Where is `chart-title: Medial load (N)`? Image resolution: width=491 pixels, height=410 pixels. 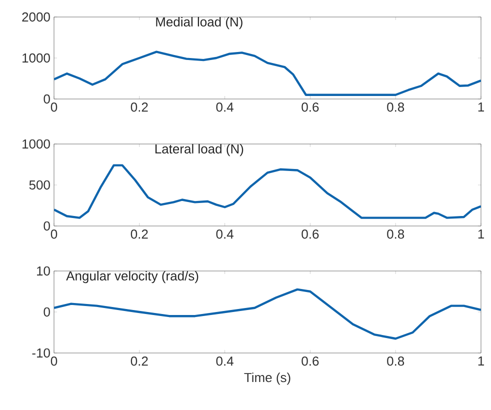 chart-title: Medial load (N) is located at coordinates (199, 23).